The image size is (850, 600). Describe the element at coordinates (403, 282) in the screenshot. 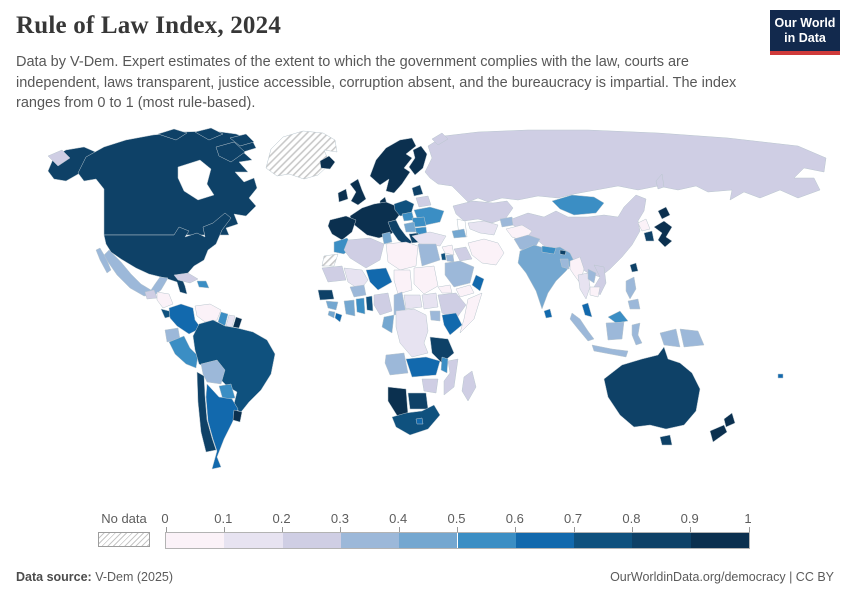

I see `region-chad` at that location.